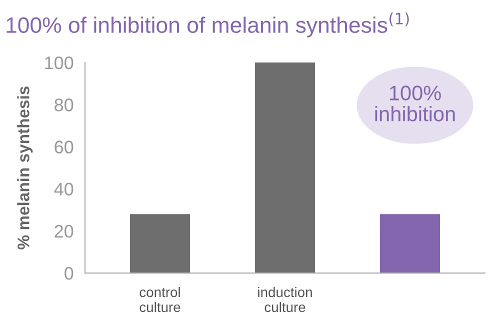  I want to click on annotation: 100% inhibition, so click(415, 104).